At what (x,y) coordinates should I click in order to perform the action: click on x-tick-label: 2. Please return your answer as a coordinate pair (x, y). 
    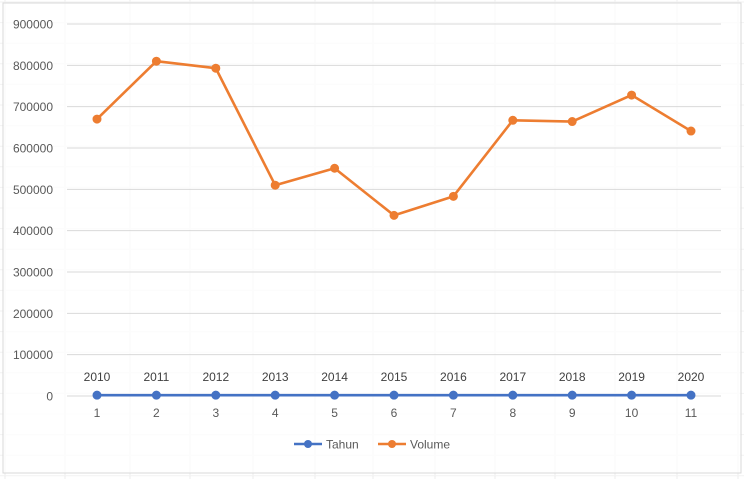
    Looking at the image, I should click on (156, 413).